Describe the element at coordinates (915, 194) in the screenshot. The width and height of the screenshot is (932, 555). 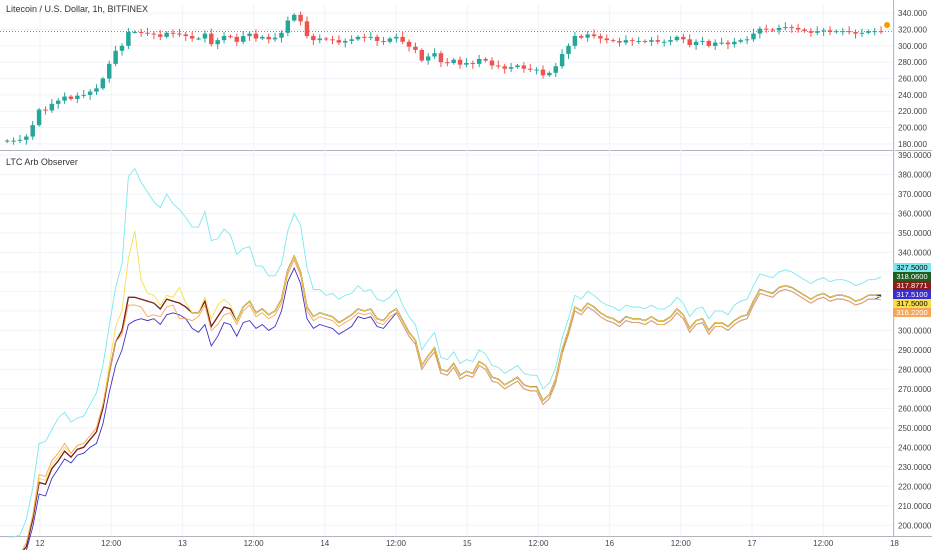
I see `indicator-axis-tick-label: 370.0000` at that location.